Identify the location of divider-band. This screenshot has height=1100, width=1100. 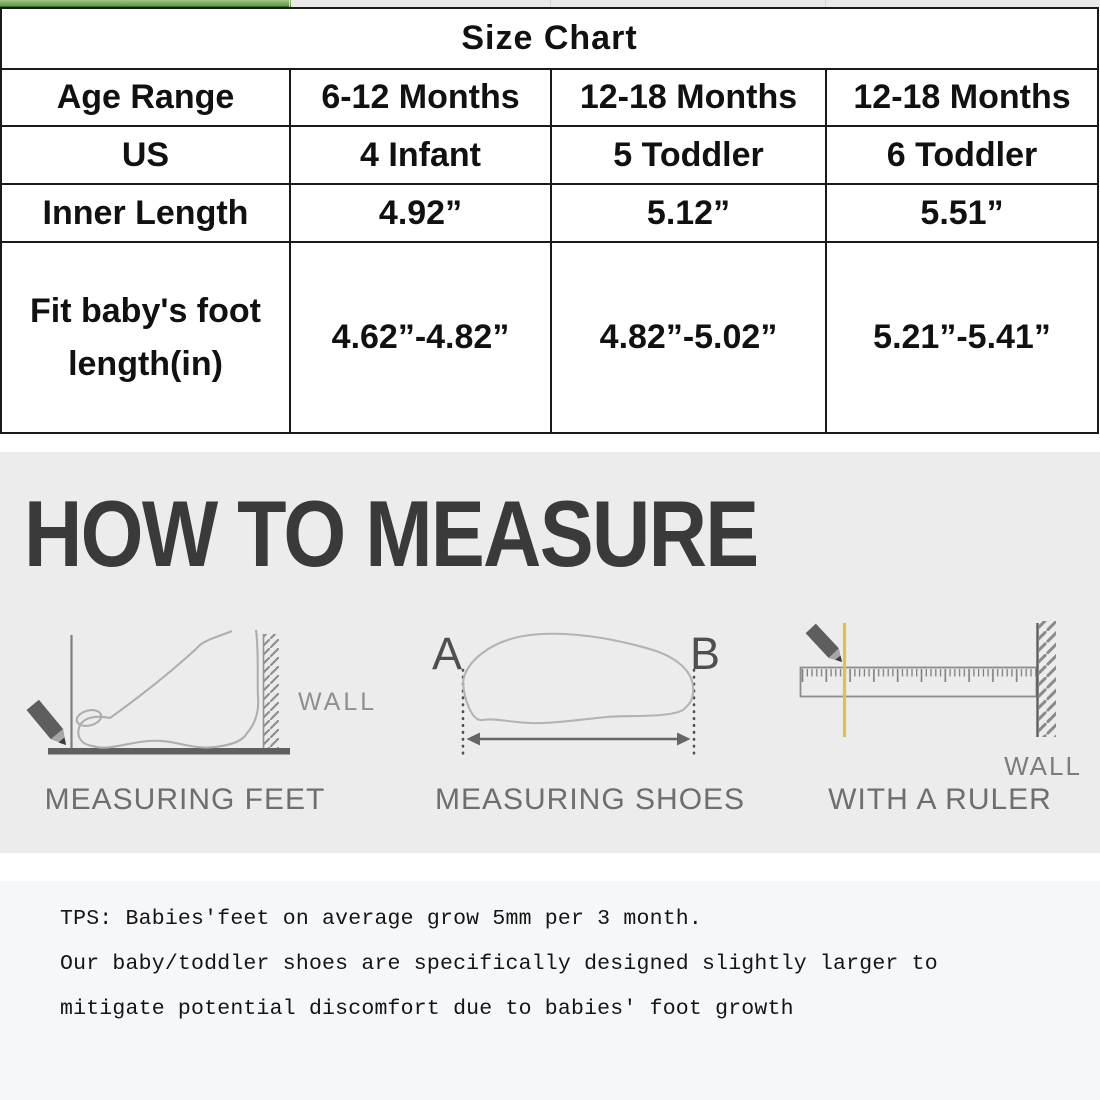
(550, 867).